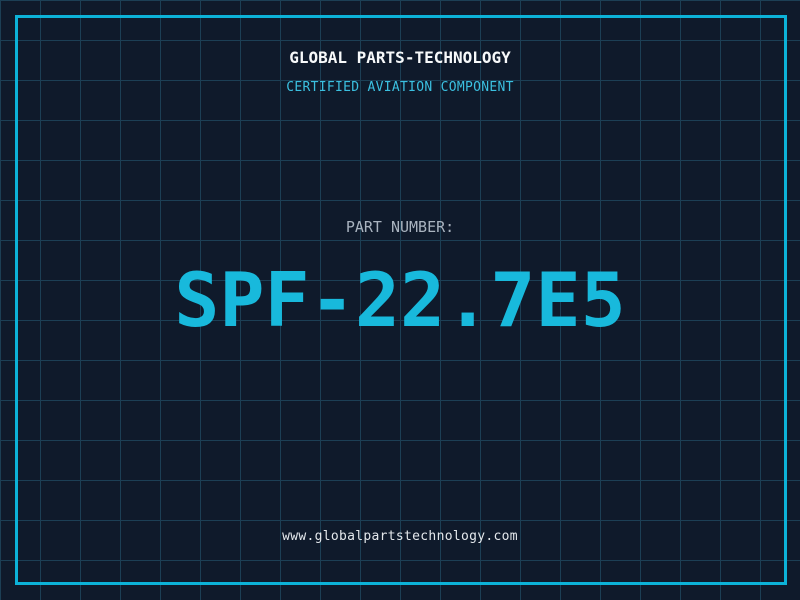 Image resolution: width=800 pixels, height=600 pixels. What do you see at coordinates (400, 87) in the screenshot?
I see `certification-subtitle: CERTIFIED AVIATION COMPONENT` at bounding box center [400, 87].